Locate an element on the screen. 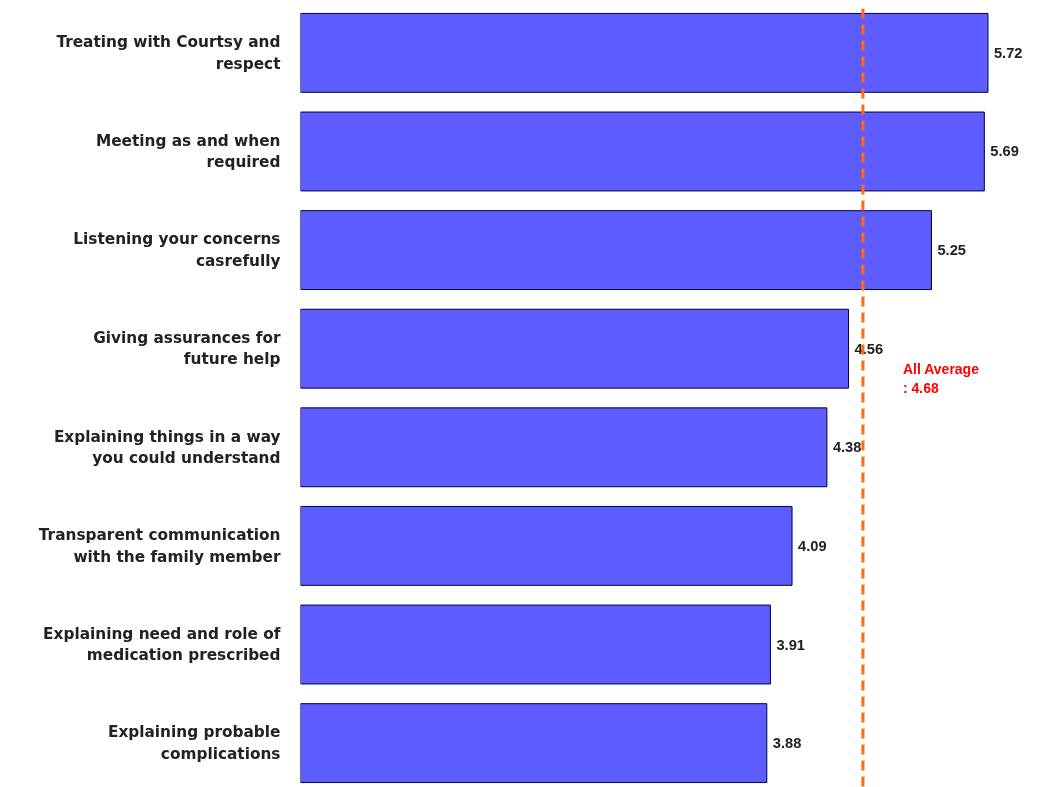  y-tick-label: Listening your concerns casrefully is located at coordinates (177, 250).